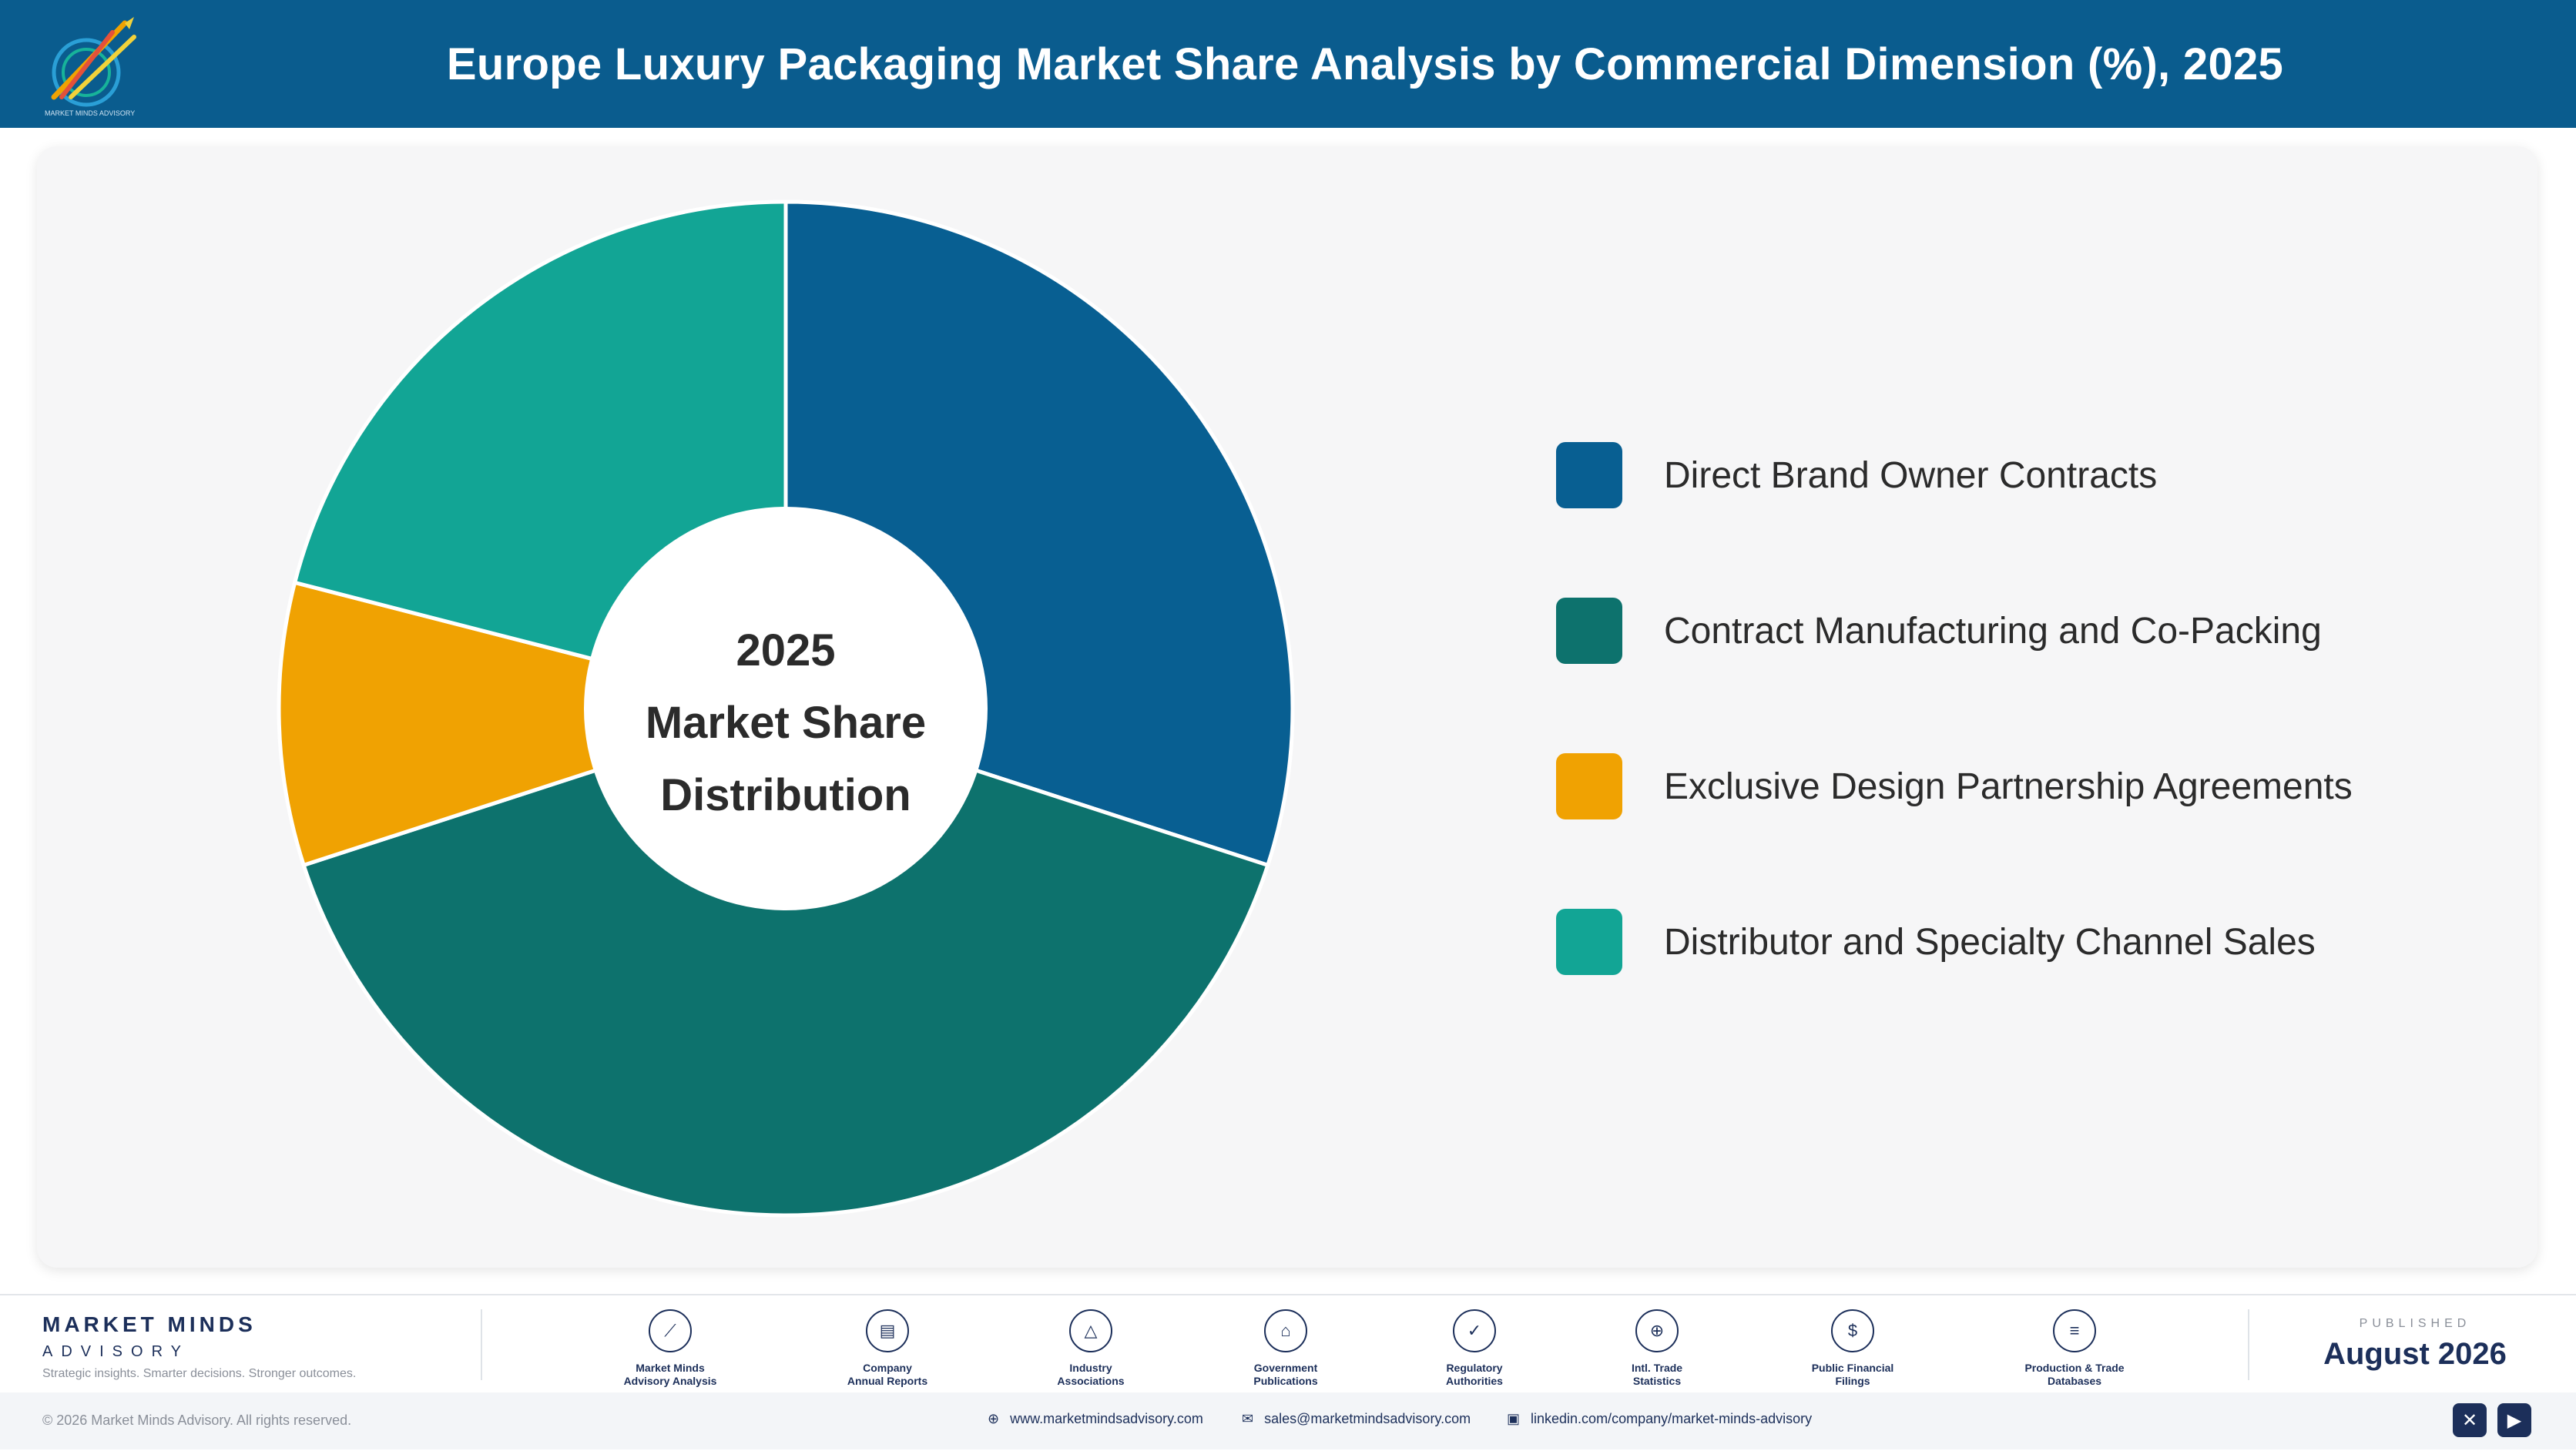  I want to click on center-label-title: Market Share, so click(786, 723).